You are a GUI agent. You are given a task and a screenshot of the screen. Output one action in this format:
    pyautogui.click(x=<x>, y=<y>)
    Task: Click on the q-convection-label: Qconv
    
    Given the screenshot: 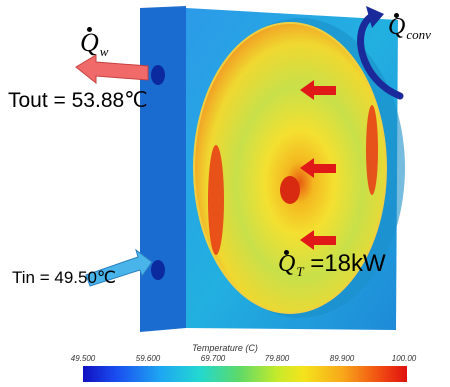 What is the action you would take?
    pyautogui.click(x=409, y=27)
    